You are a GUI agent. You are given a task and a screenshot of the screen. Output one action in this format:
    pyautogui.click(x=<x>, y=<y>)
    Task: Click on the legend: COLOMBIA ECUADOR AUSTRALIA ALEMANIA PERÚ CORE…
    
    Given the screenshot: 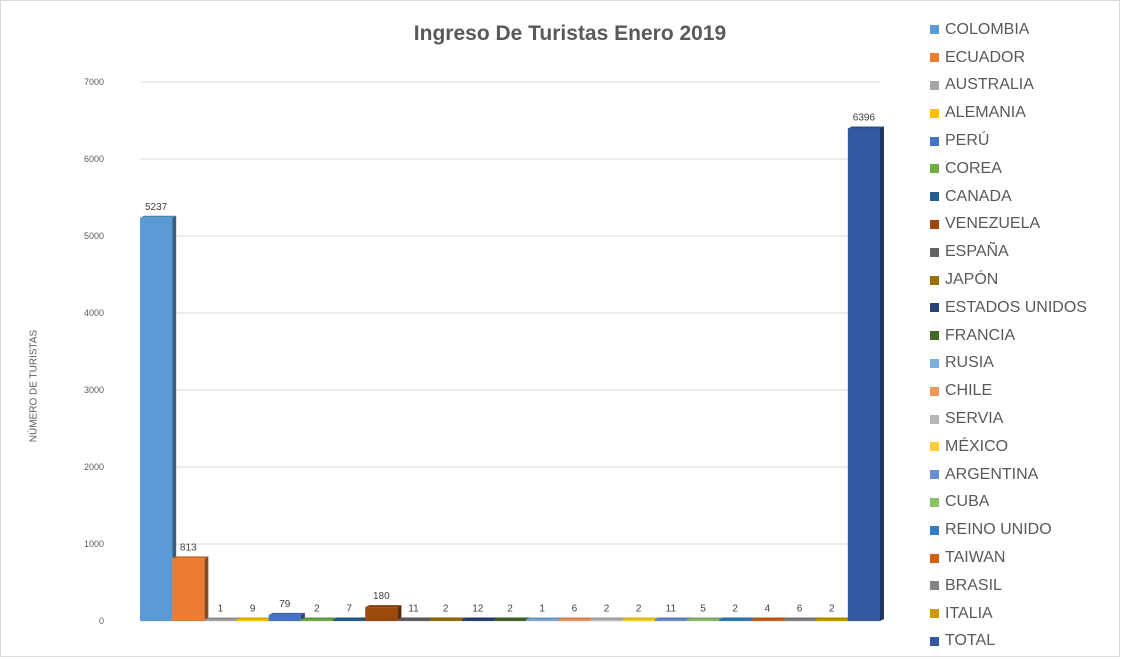 What is the action you would take?
    pyautogui.click(x=1008, y=335)
    